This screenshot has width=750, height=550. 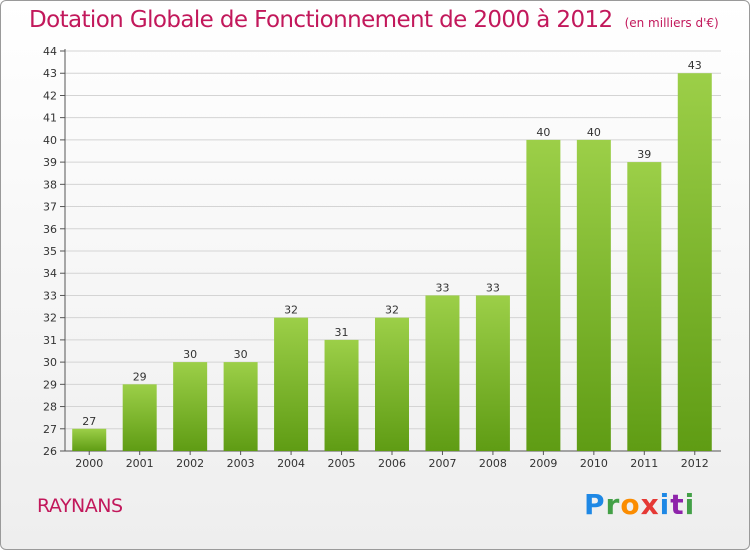 I want to click on y-tick-label-38: 38, so click(x=50, y=184).